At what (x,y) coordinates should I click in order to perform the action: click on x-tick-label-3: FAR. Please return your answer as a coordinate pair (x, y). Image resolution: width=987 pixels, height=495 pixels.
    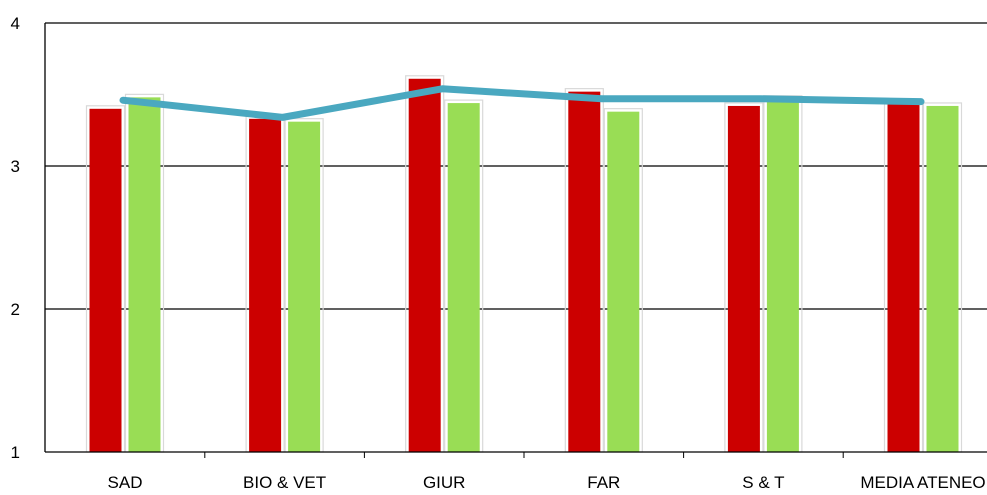
    Looking at the image, I should click on (603, 481).